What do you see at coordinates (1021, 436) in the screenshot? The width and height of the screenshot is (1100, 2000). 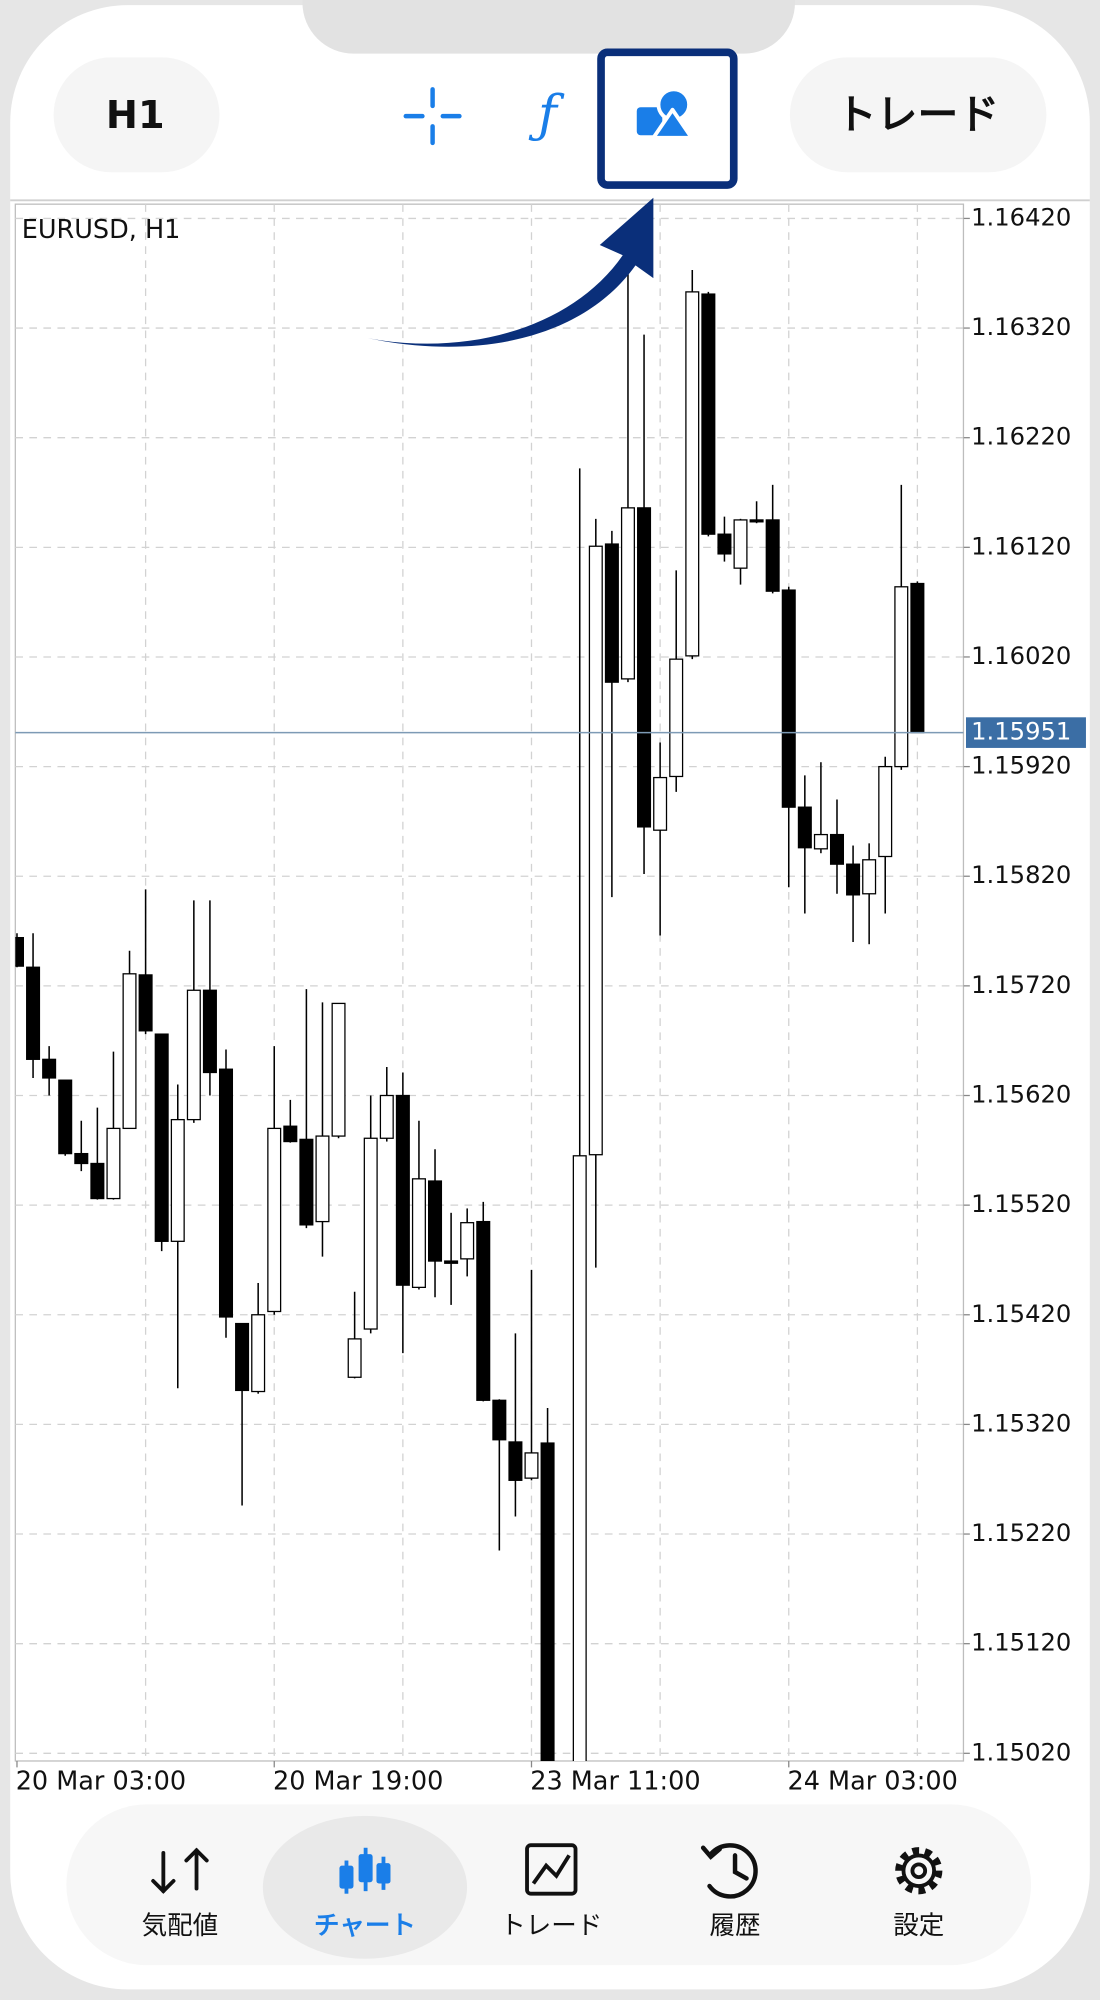 I see `y-tick-label: 1.16220` at bounding box center [1021, 436].